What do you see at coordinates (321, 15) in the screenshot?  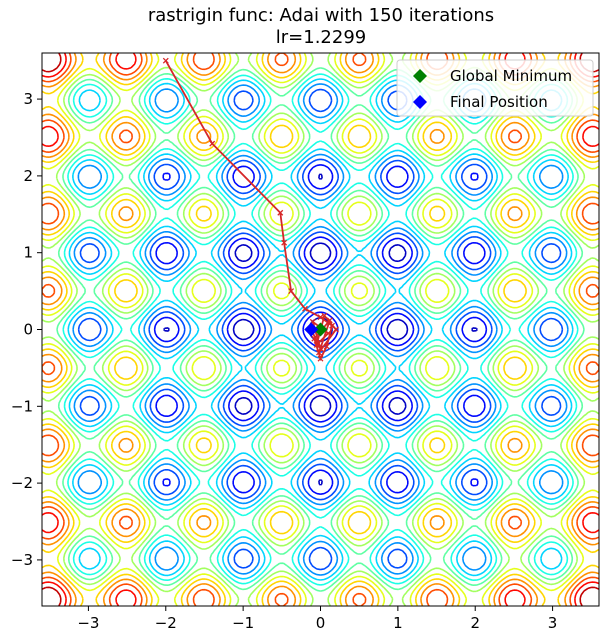 I see `chart-title: rastrigin func: Adai with 150 iterations` at bounding box center [321, 15].